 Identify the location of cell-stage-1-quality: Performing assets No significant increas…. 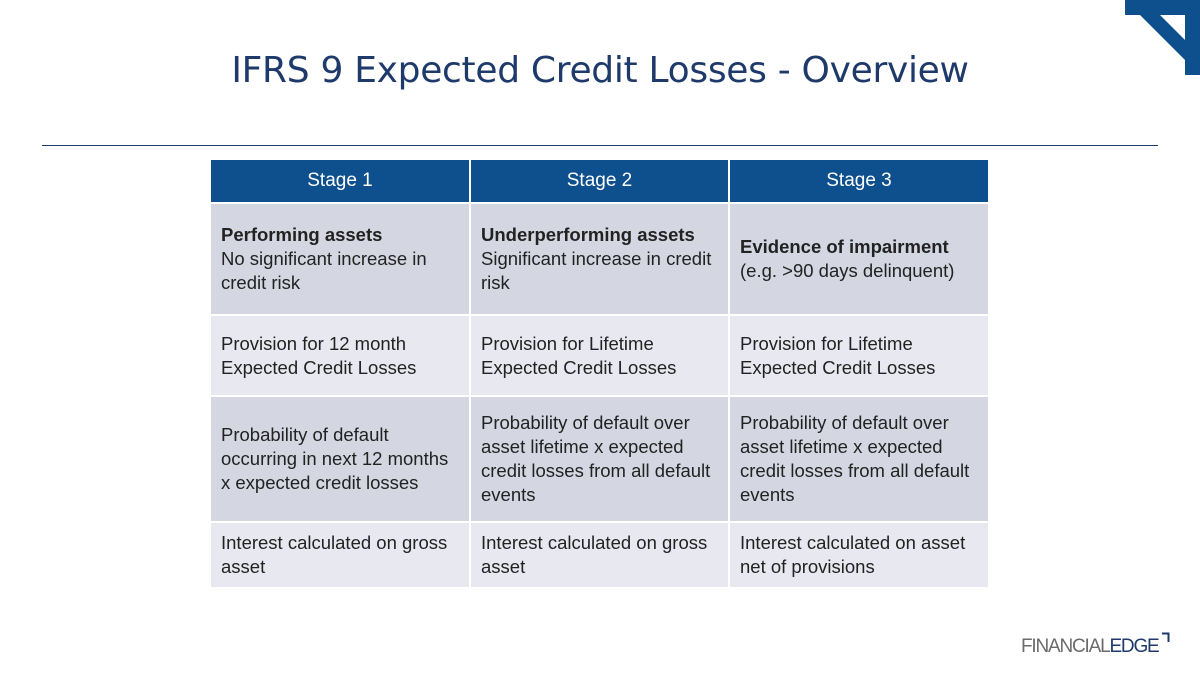
(340, 258).